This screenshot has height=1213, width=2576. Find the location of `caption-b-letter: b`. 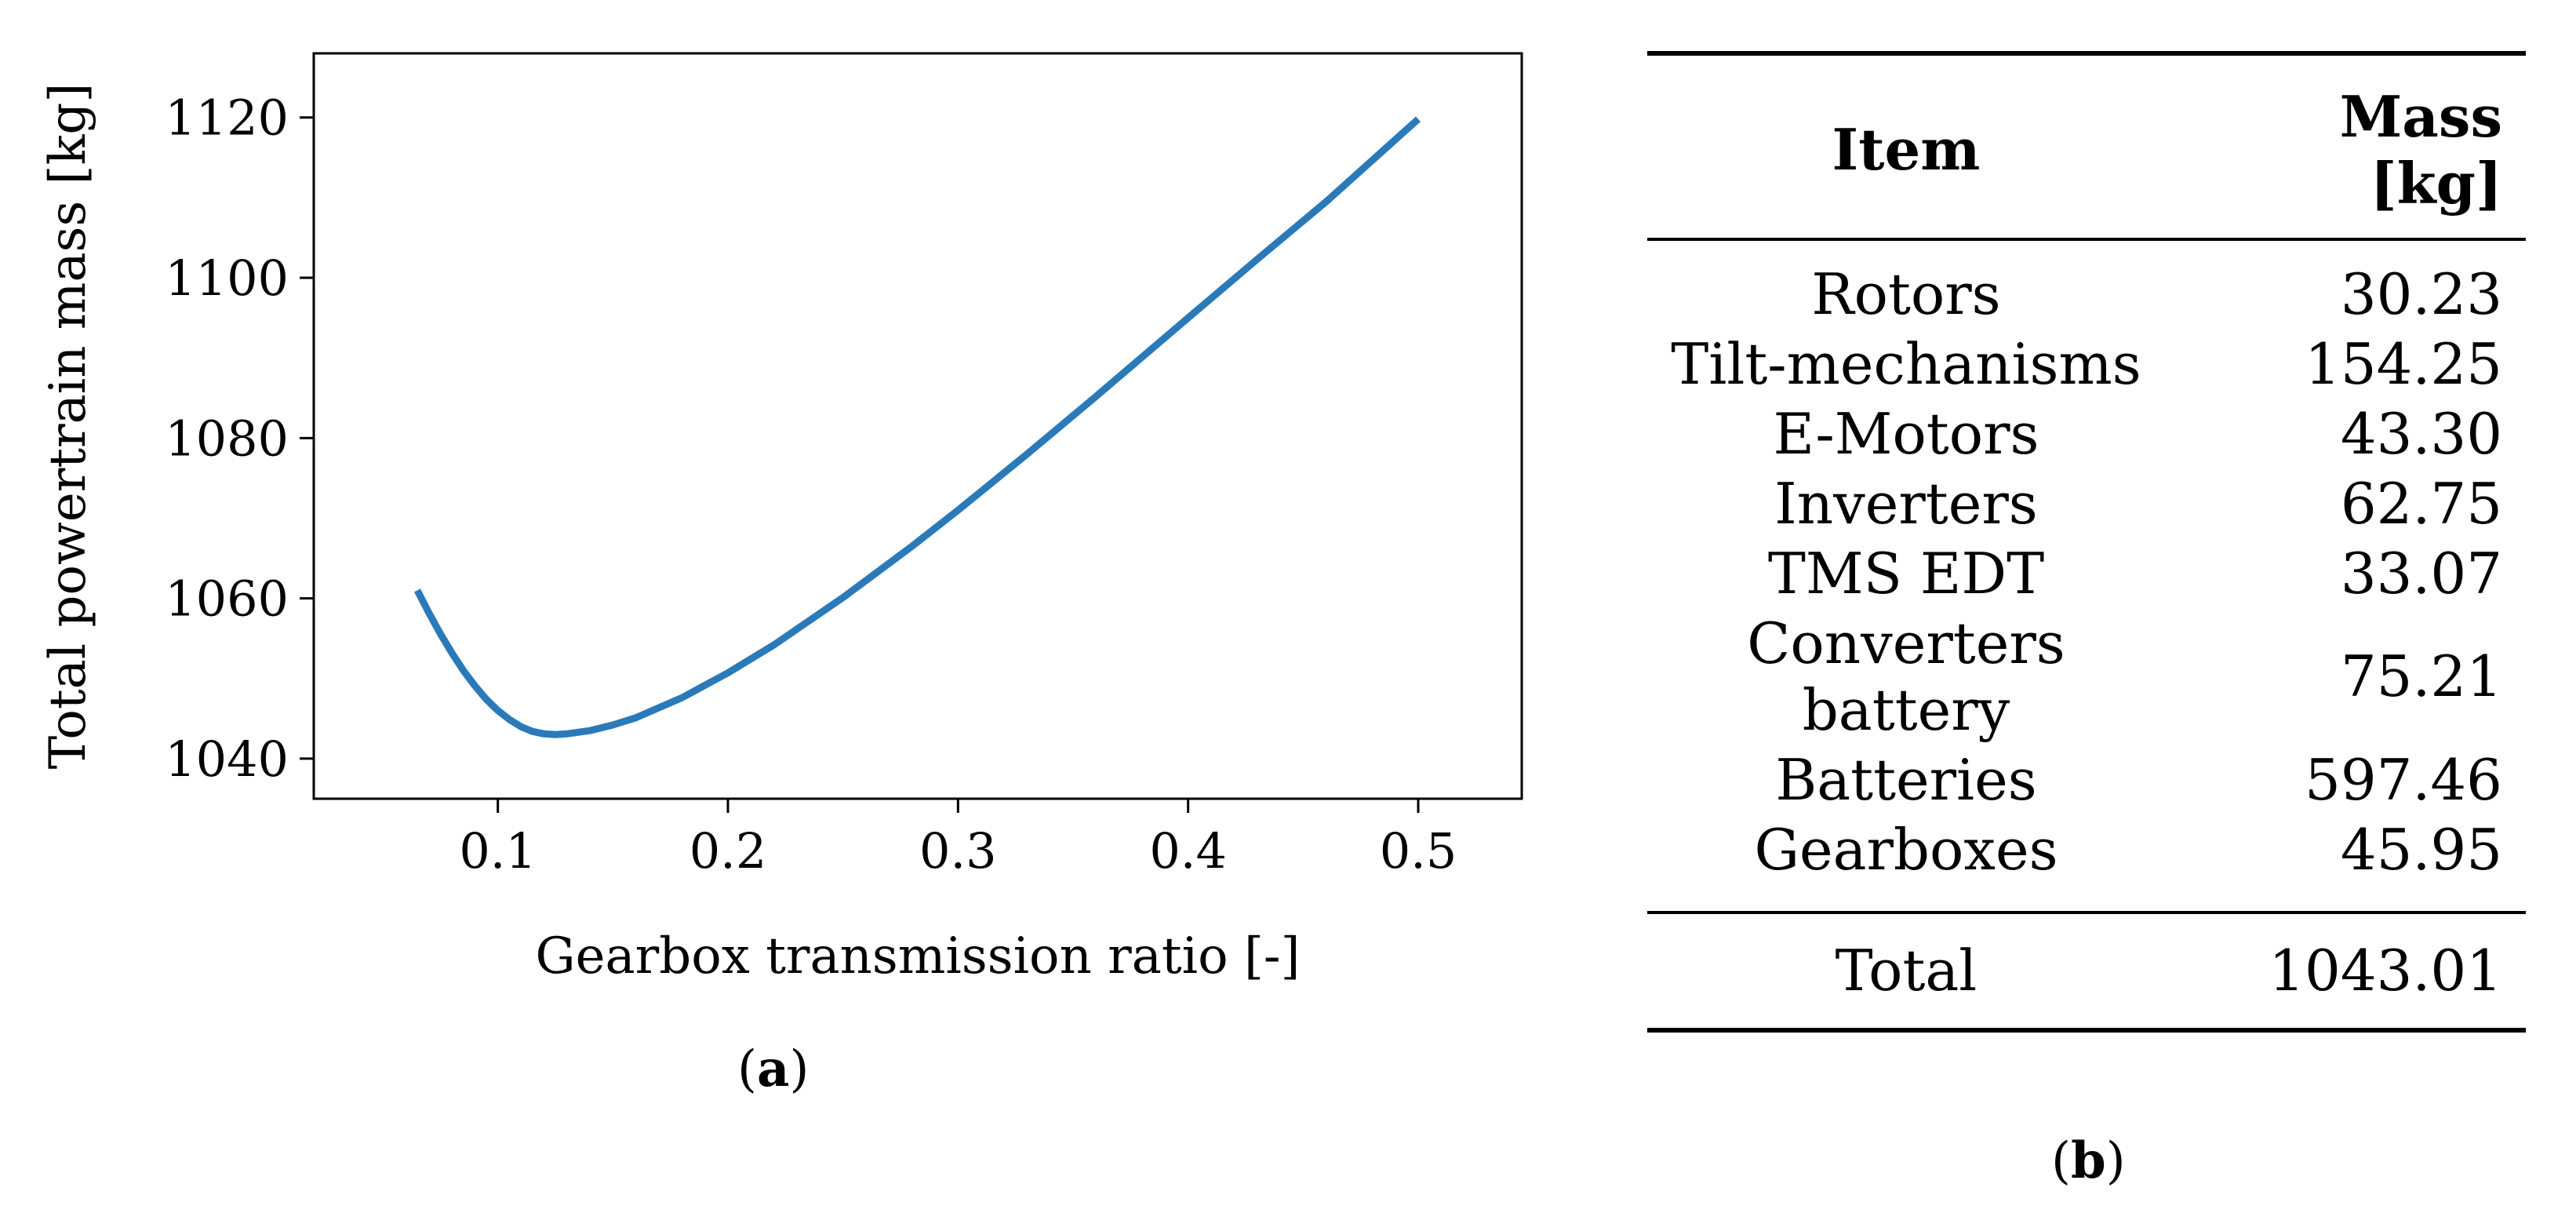

caption-b-letter: b is located at coordinates (2088, 1160).